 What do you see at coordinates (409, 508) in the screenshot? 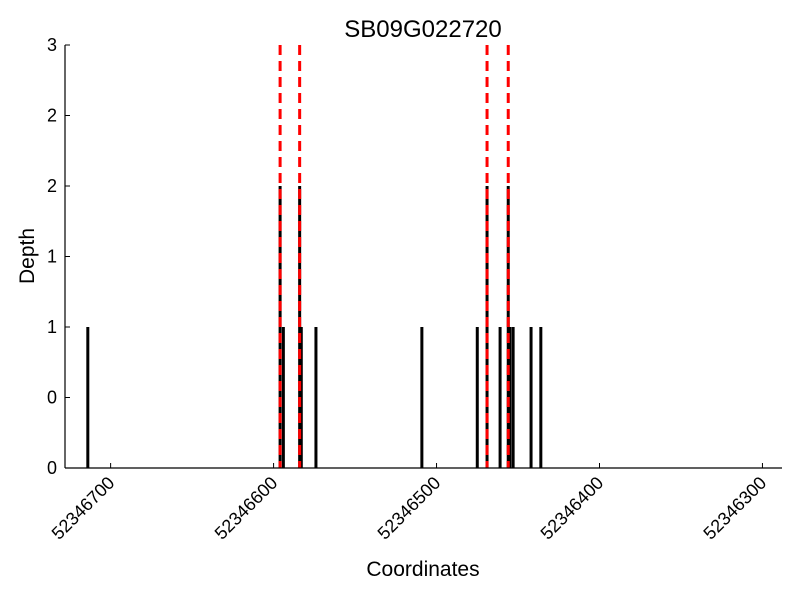
I see `x-tick-label: 52346500` at bounding box center [409, 508].